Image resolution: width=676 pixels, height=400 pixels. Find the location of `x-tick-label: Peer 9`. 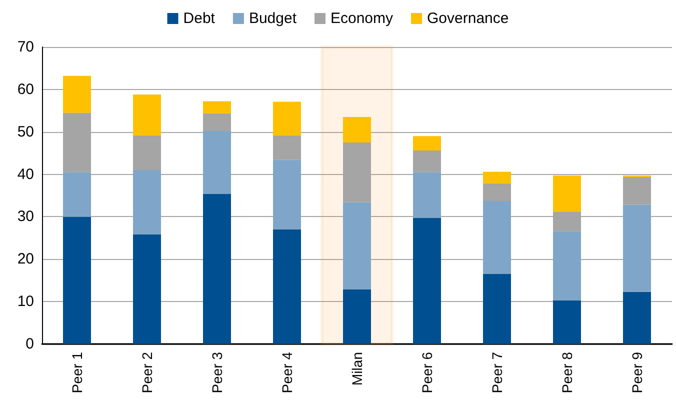

x-tick-label: Peer 9 is located at coordinates (637, 373).